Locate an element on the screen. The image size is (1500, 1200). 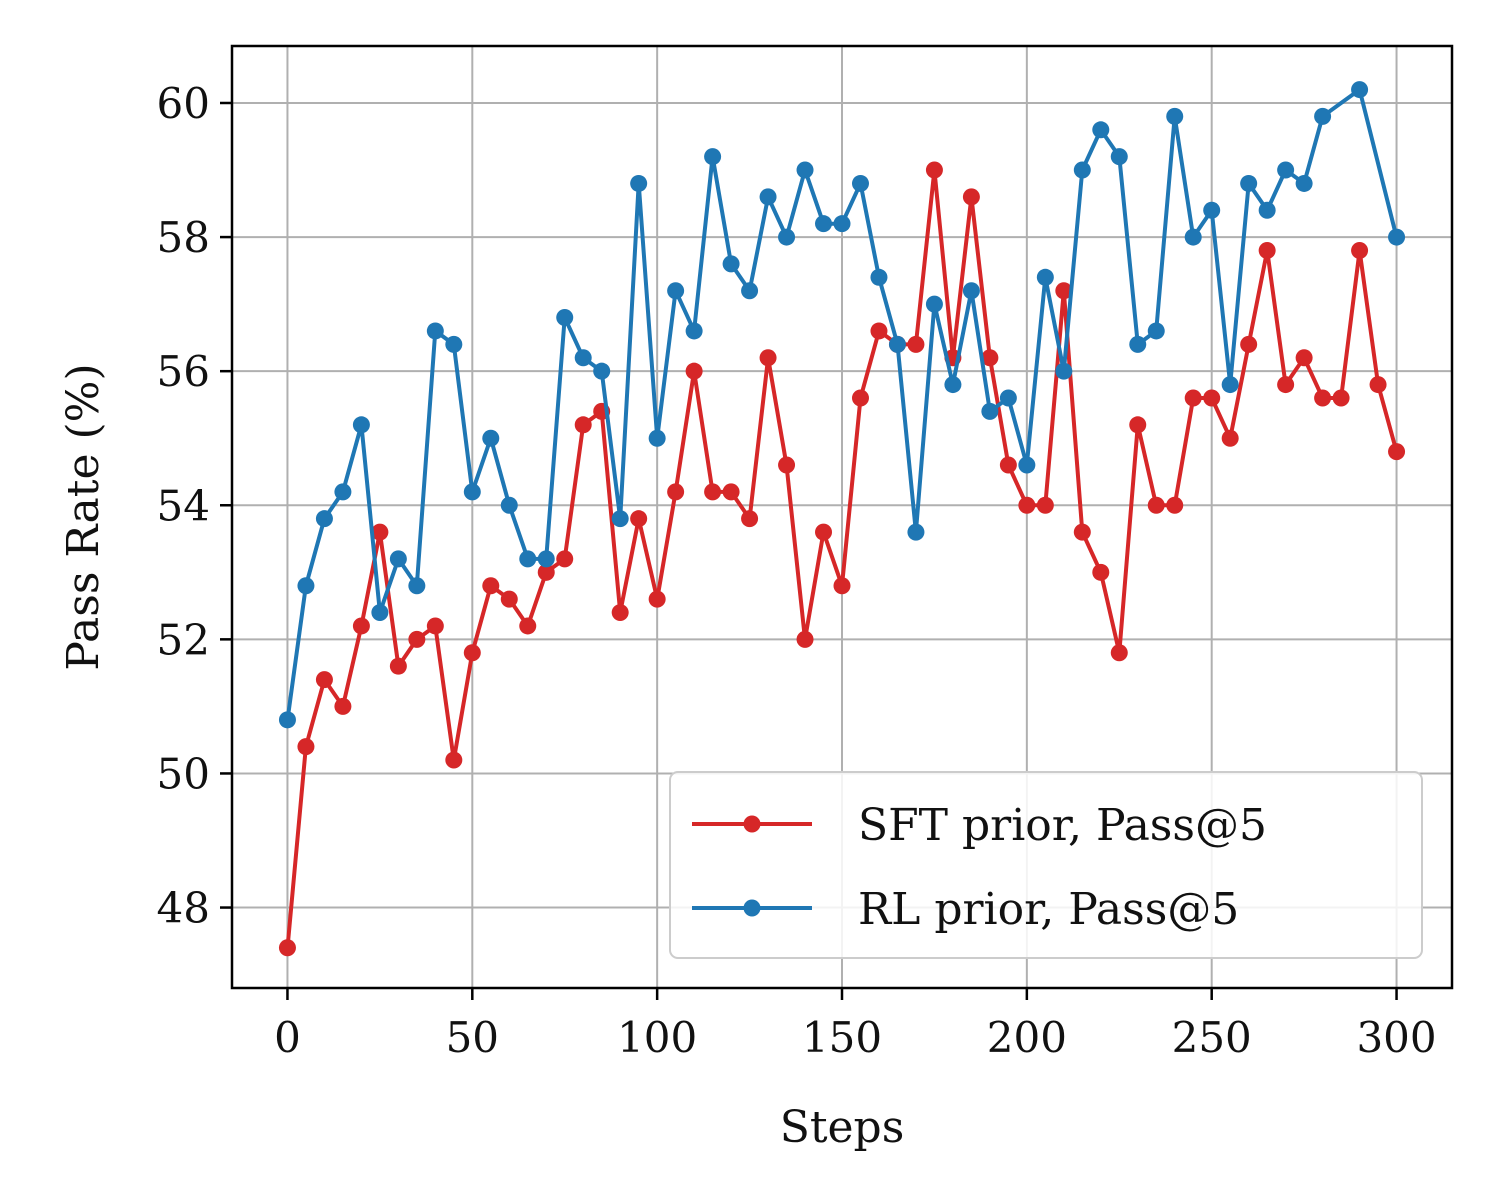
x-tick-label: 150 is located at coordinates (842, 1037).